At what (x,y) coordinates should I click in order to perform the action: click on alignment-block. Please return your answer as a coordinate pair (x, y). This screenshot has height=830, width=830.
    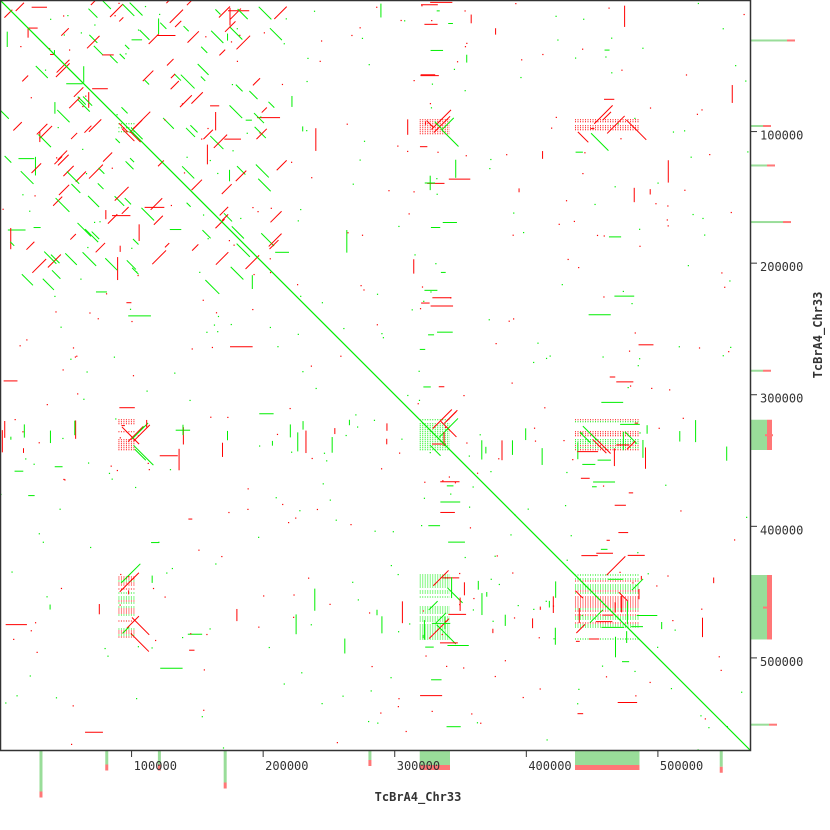
    Looking at the image, I should click on (441, 607).